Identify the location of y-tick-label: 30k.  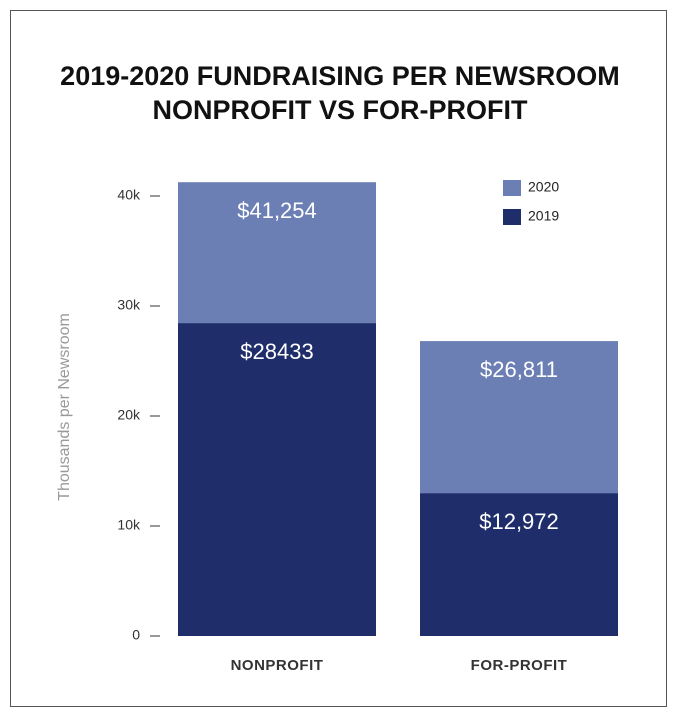
(129, 305).